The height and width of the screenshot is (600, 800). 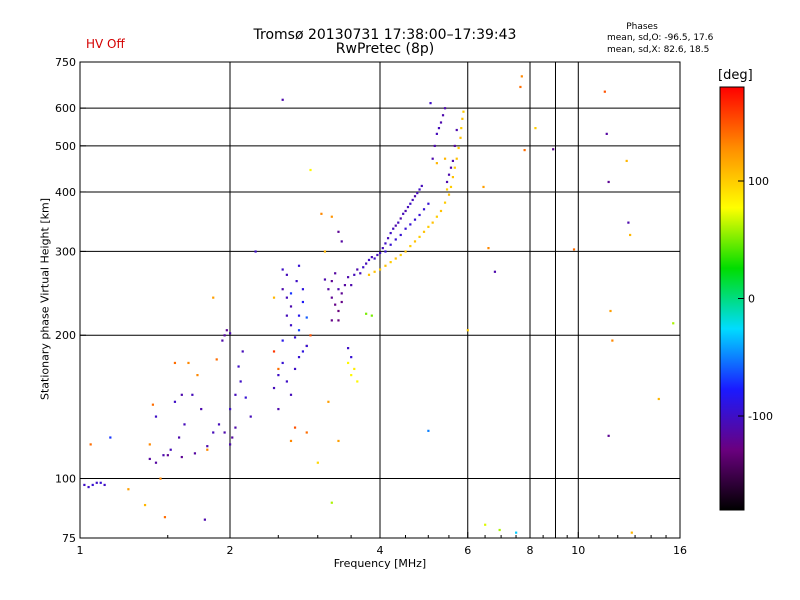 I want to click on x-tick-label: 1, so click(x=80, y=550).